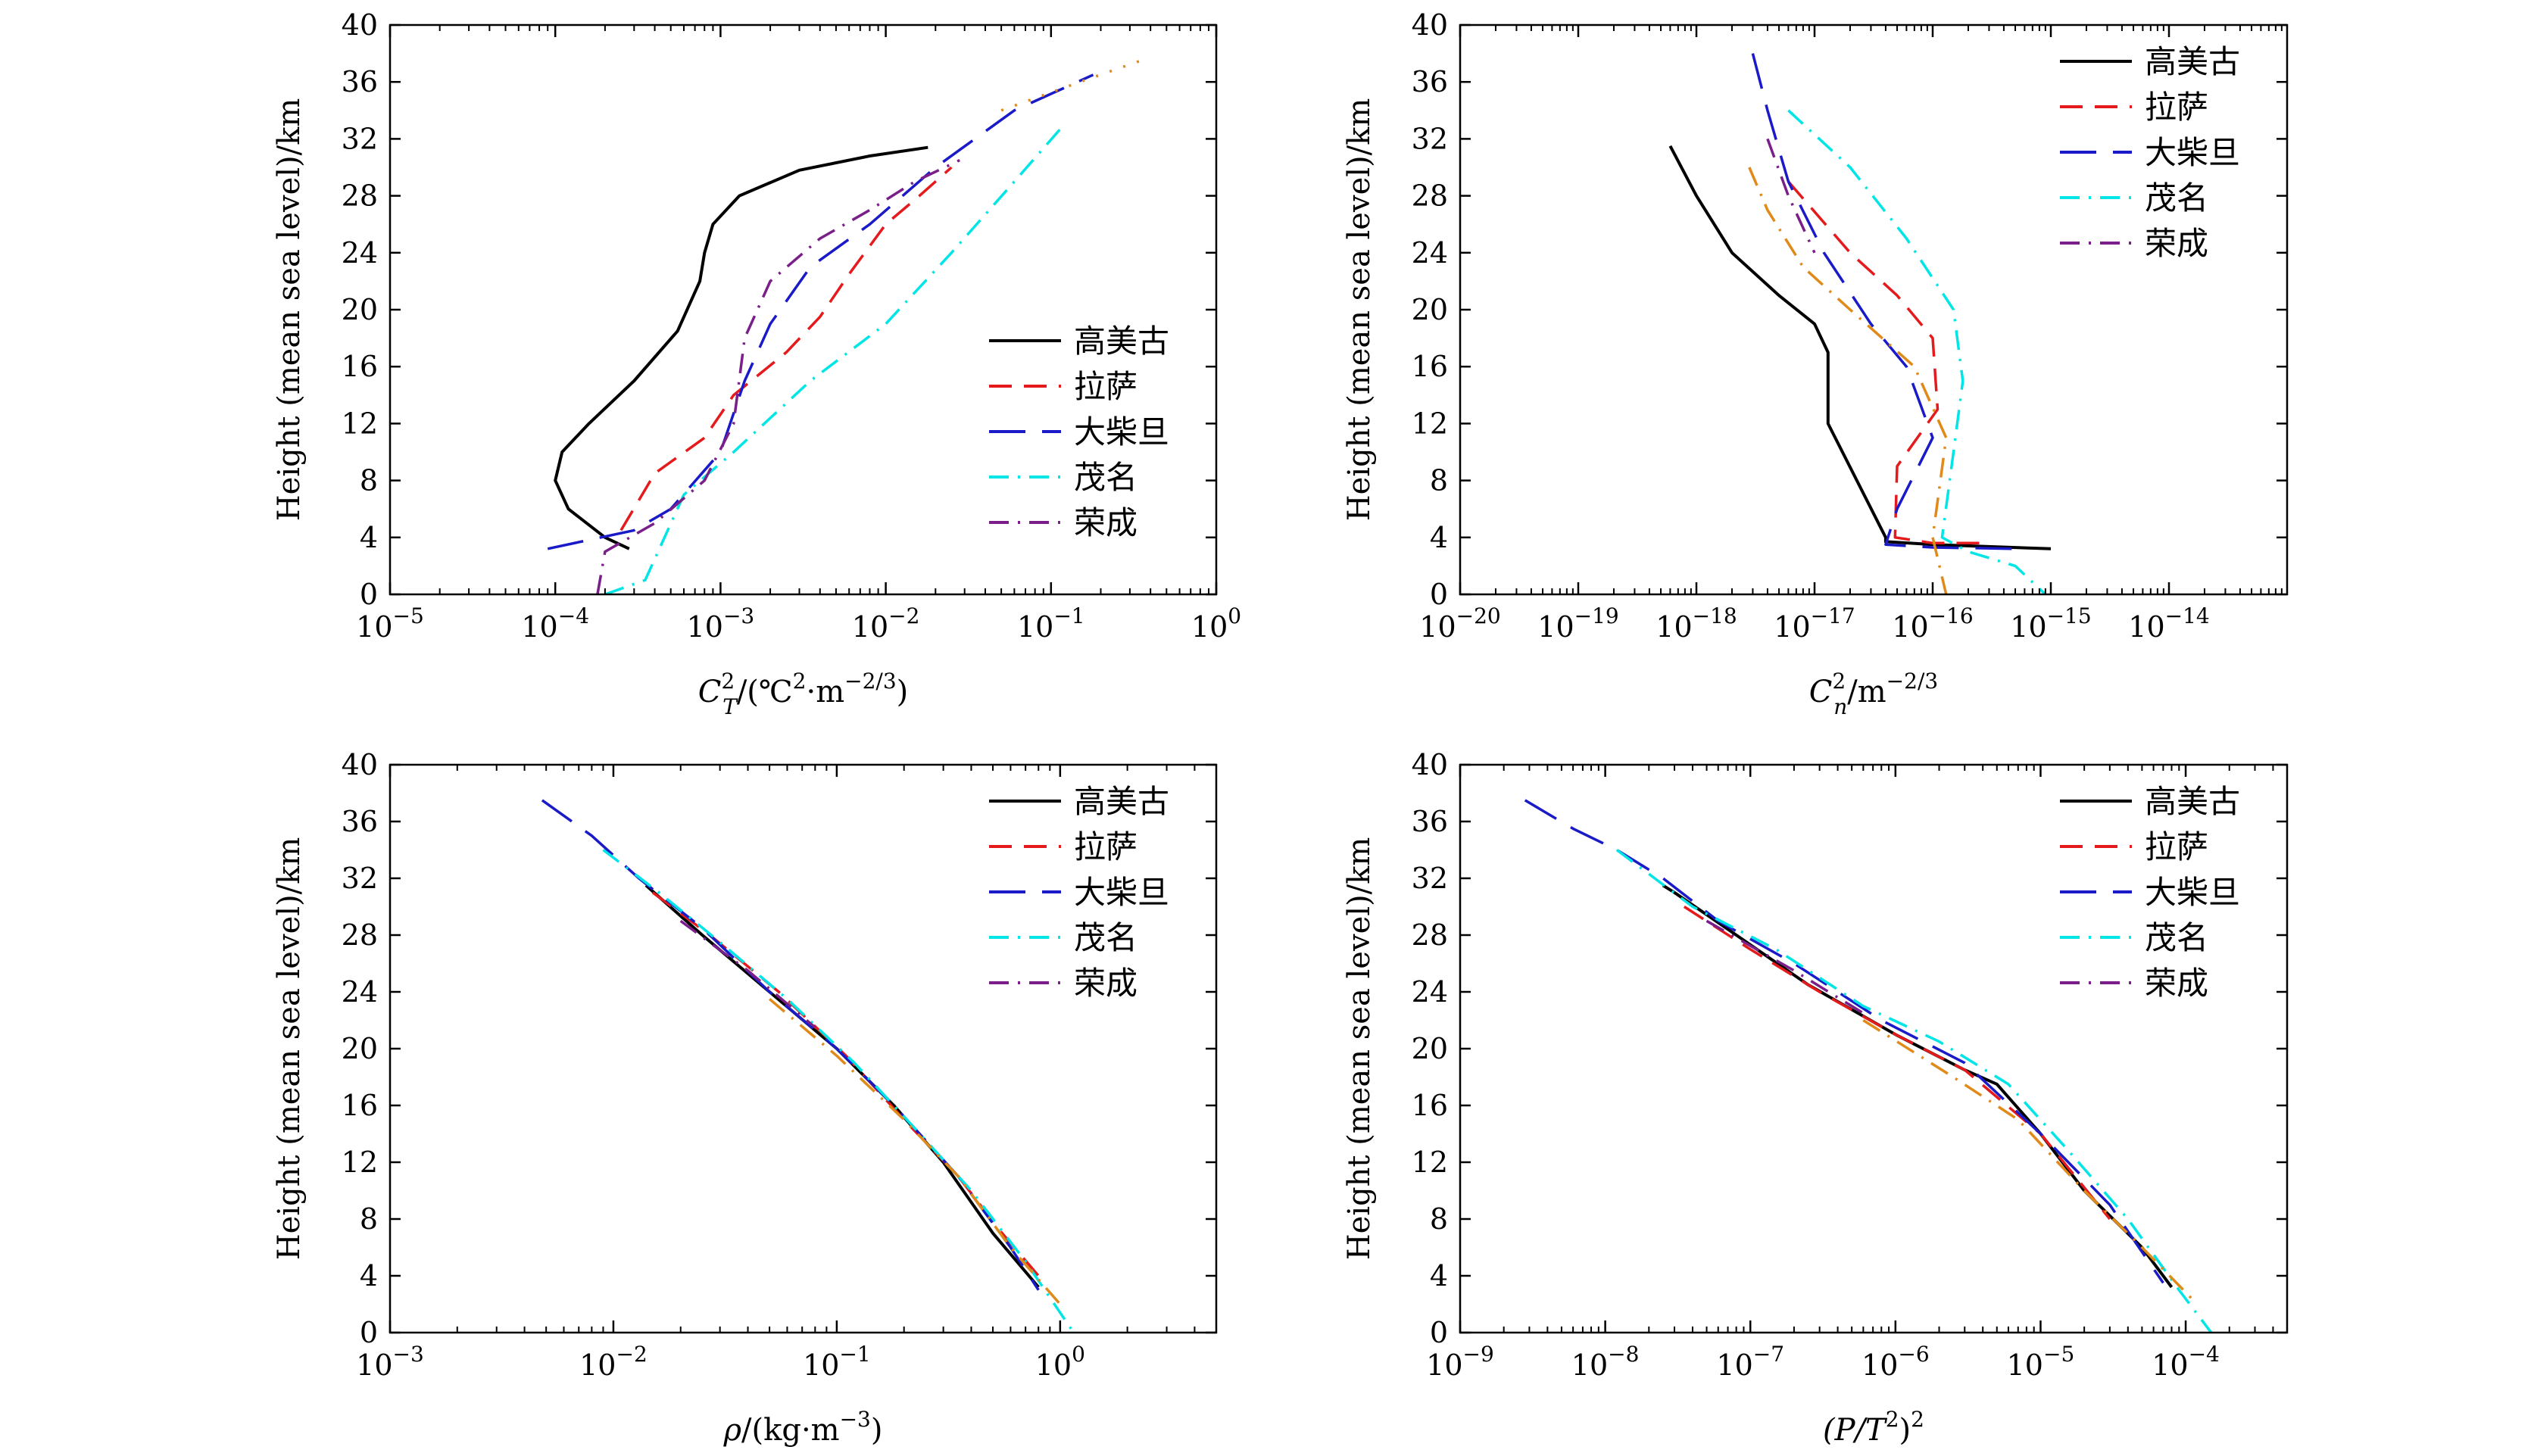 The width and height of the screenshot is (2534, 1456). Describe the element at coordinates (1840, 706) in the screenshot. I see `x-label-sub: n` at that location.